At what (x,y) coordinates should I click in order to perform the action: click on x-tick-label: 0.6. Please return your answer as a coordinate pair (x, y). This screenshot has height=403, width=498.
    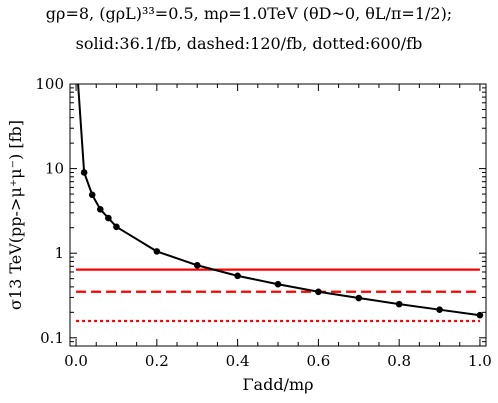
    Looking at the image, I should click on (318, 361).